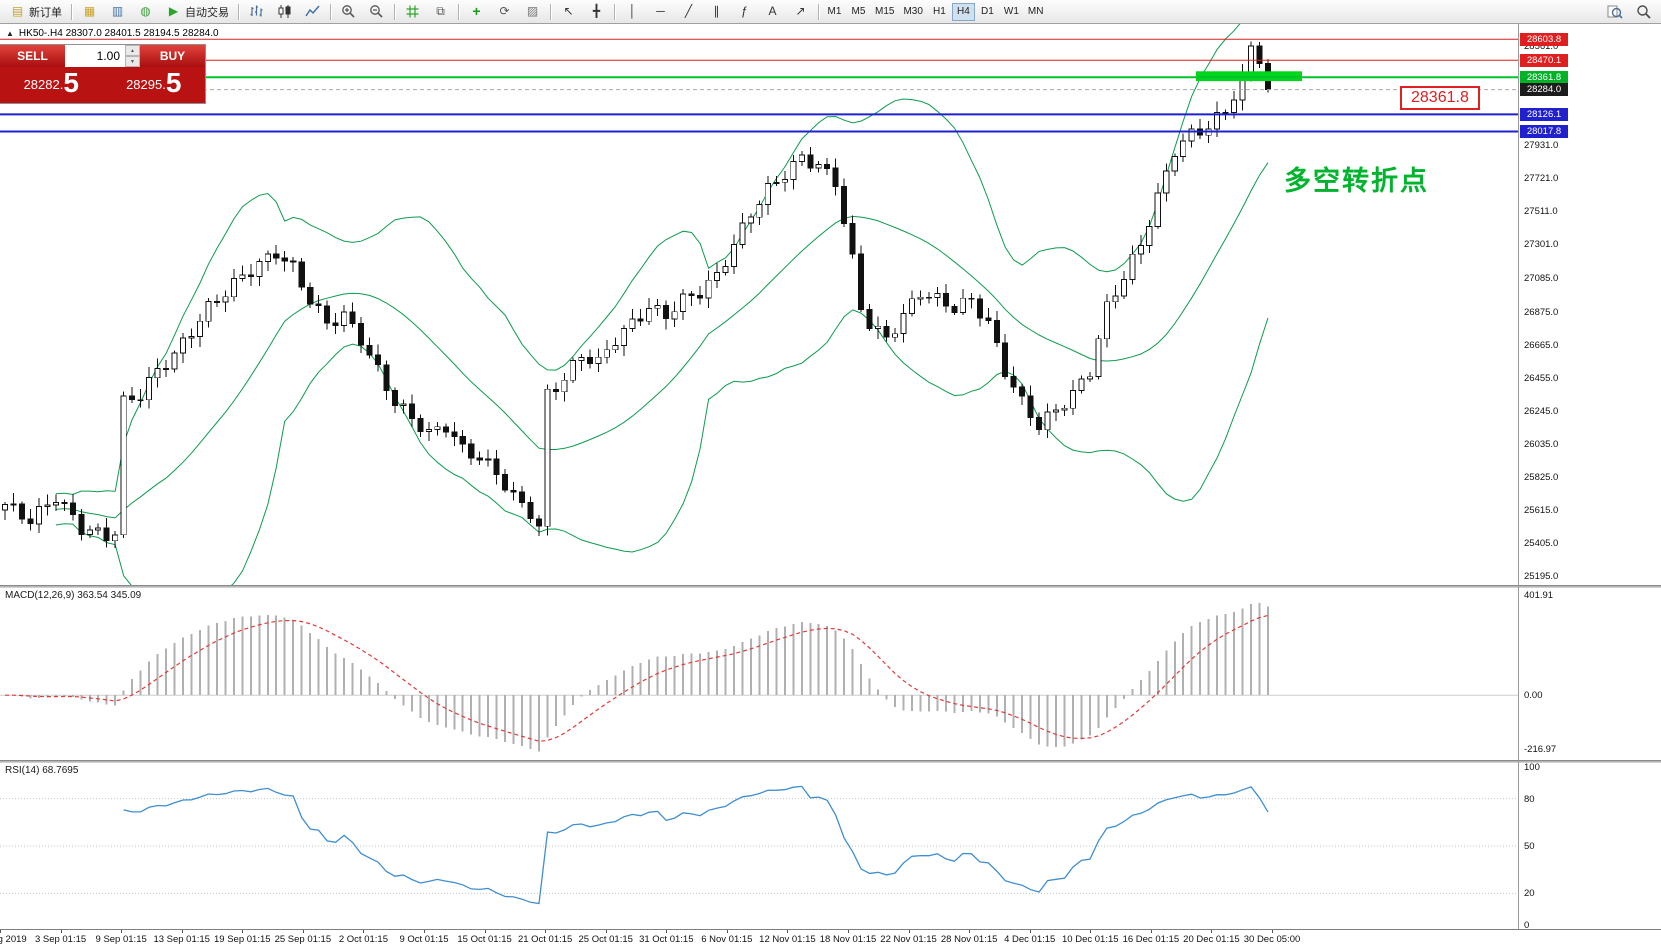 Image resolution: width=1661 pixels, height=948 pixels. I want to click on new-order-button: ▤ 新订单, so click(35, 12).